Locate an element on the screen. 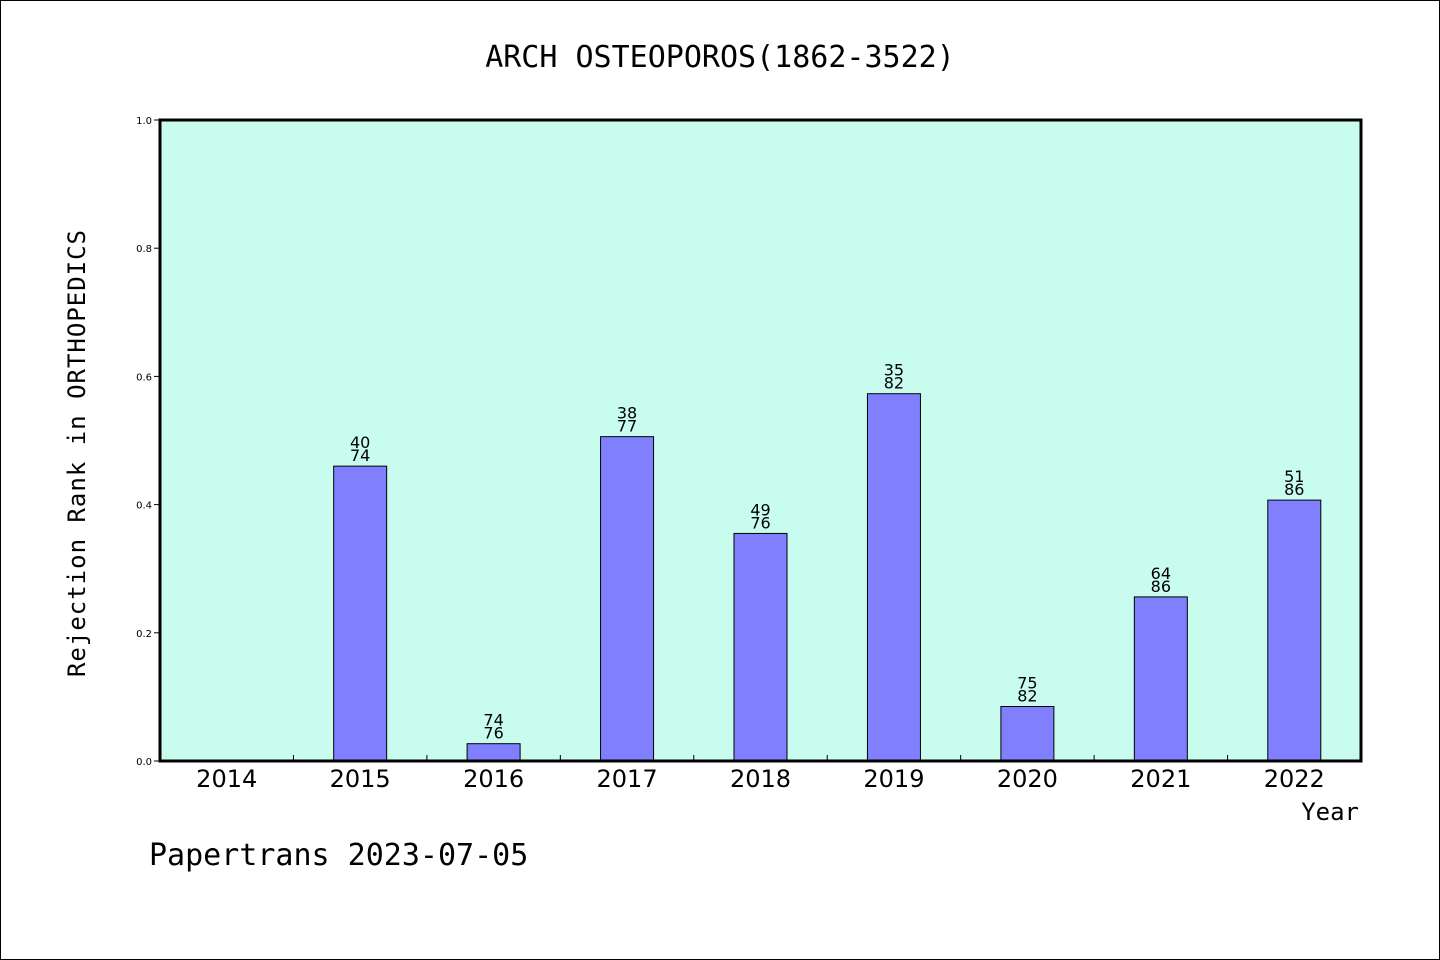 Image resolution: width=1440 pixels, height=960 pixels. data-label-2016-top: 74 is located at coordinates (493, 720).